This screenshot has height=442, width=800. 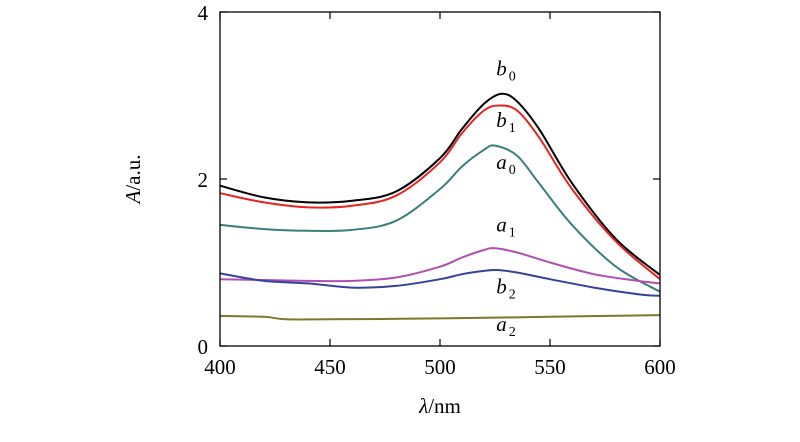 I want to click on y-axis-title: A/a.u., so click(x=133, y=180).